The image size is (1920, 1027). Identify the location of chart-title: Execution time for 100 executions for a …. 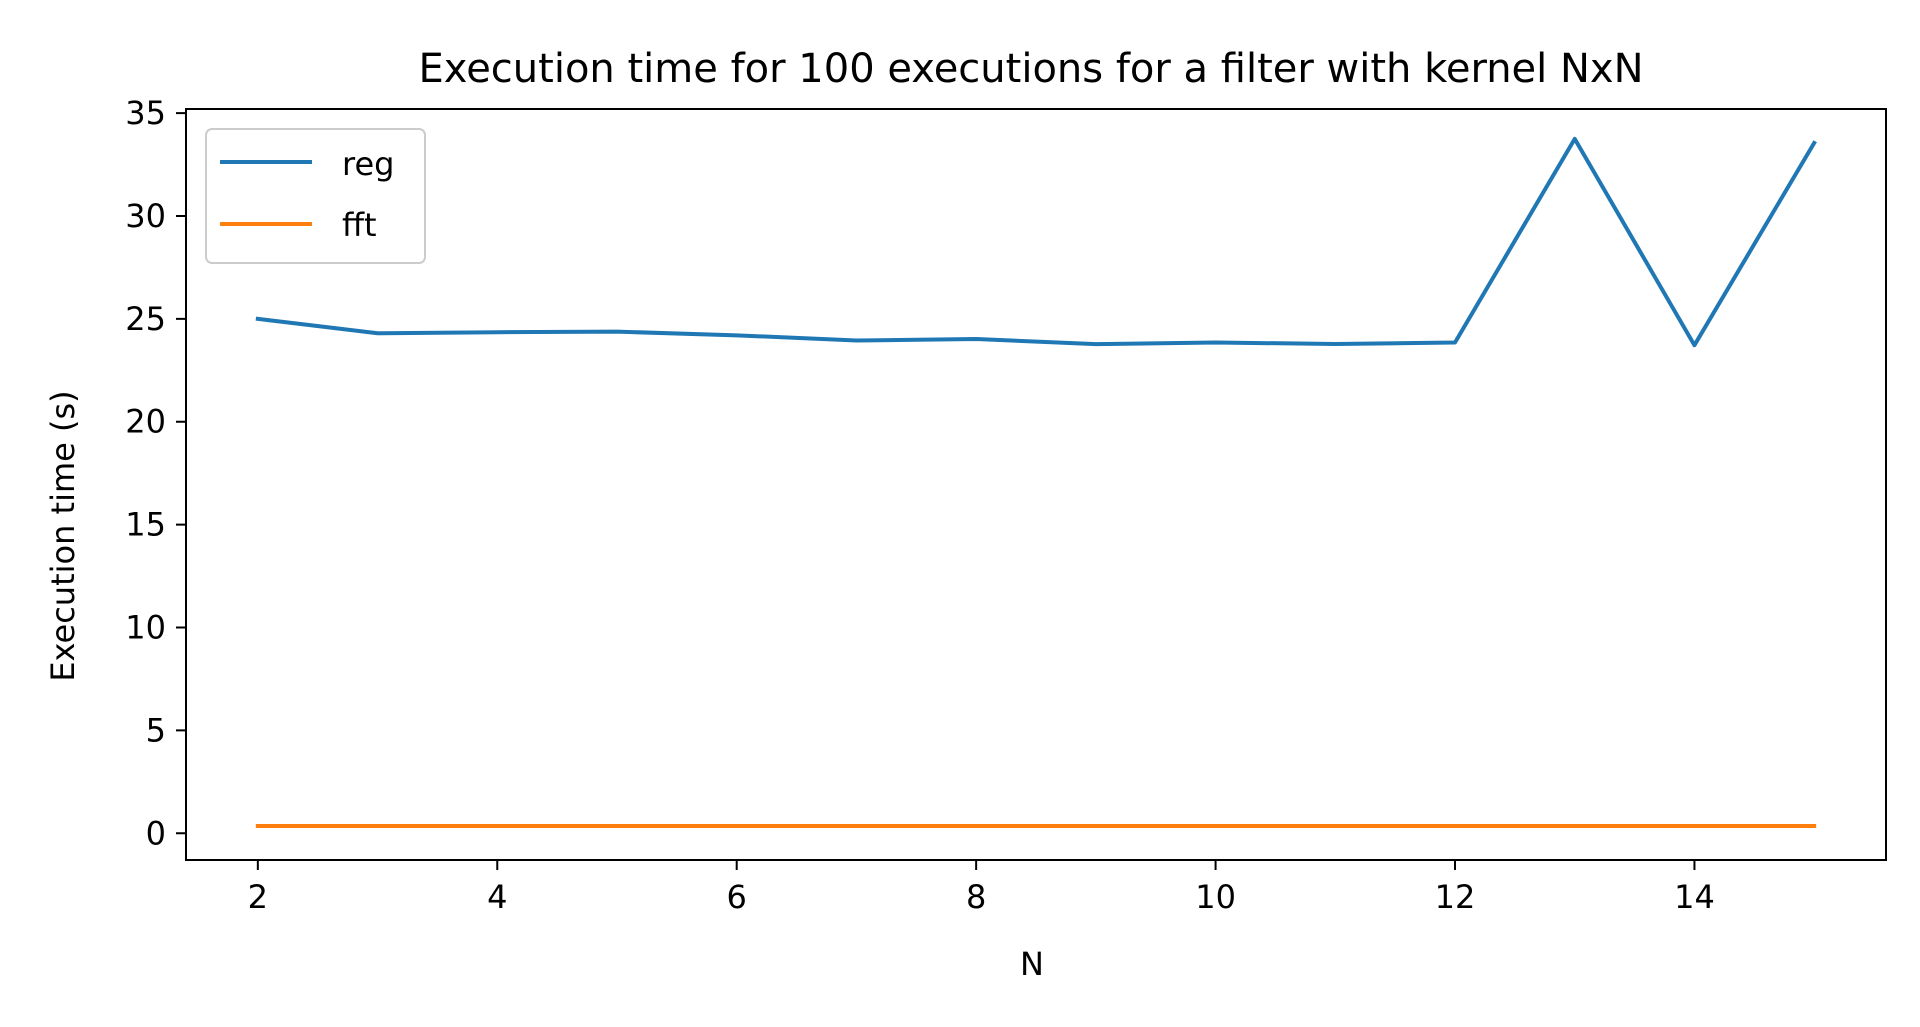
(1030, 69).